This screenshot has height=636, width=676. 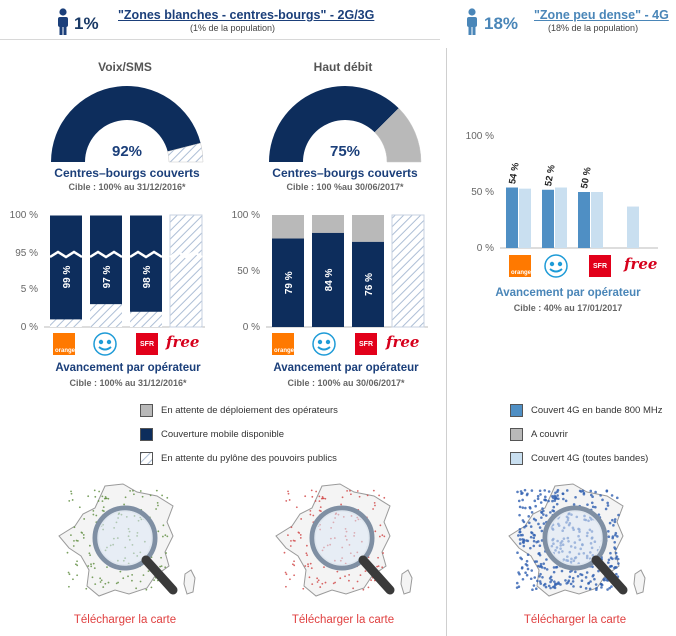 What do you see at coordinates (125, 538) in the screenshot?
I see `magnifier-lens` at bounding box center [125, 538].